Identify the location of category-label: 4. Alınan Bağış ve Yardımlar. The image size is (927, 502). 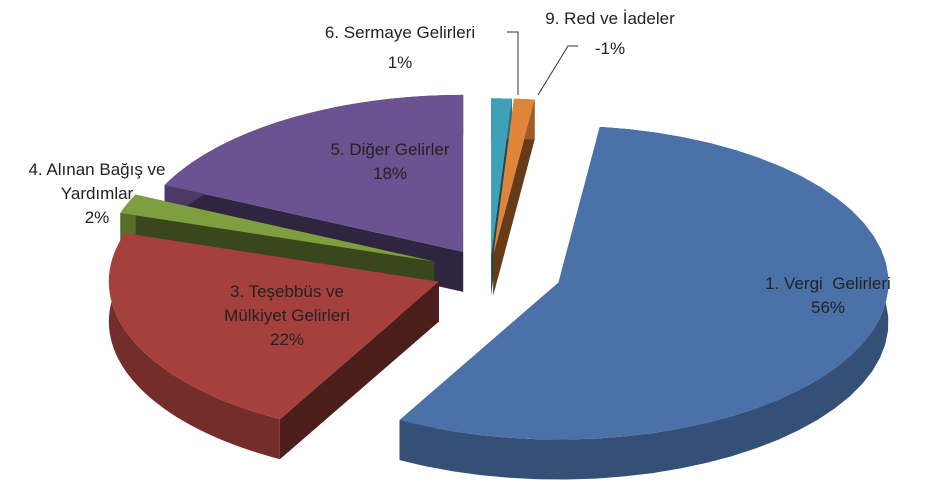
(99, 181).